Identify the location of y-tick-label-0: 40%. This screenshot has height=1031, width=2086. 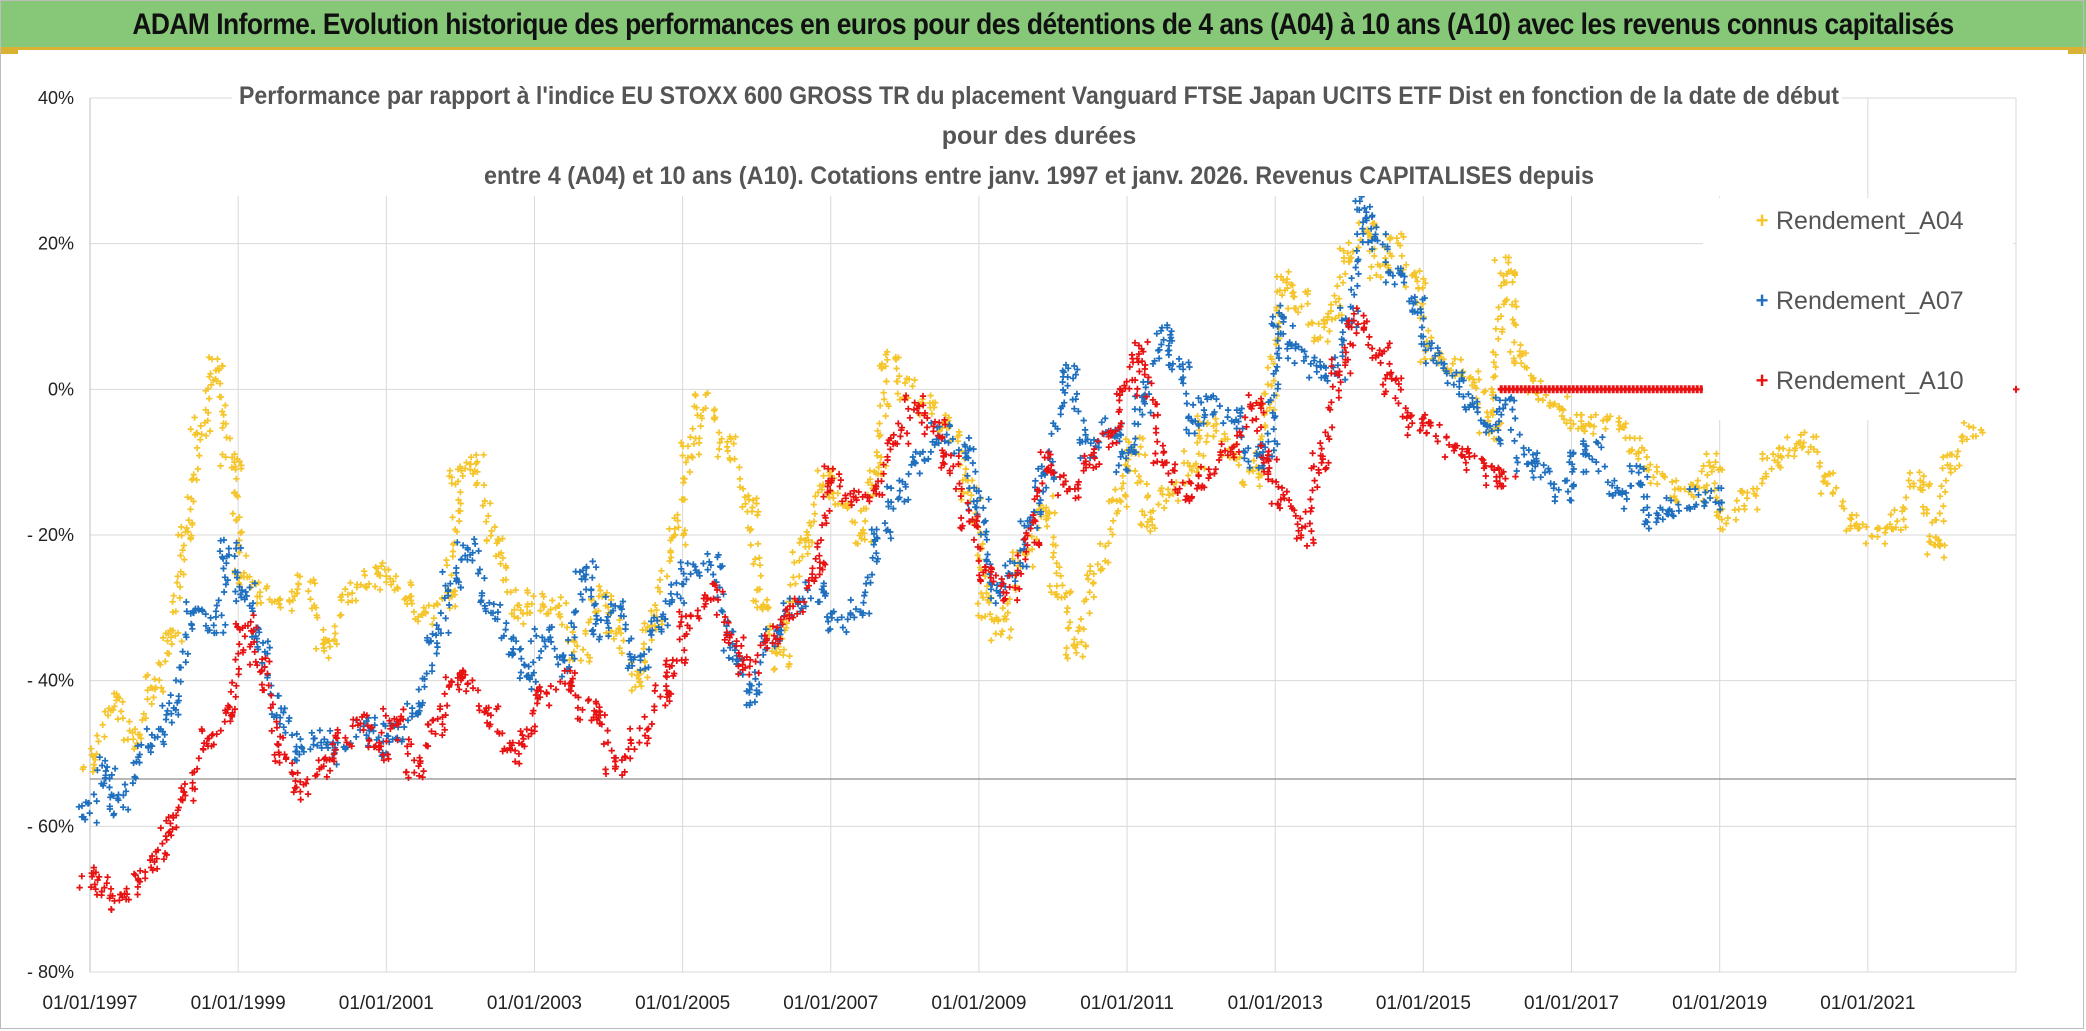
(56, 98).